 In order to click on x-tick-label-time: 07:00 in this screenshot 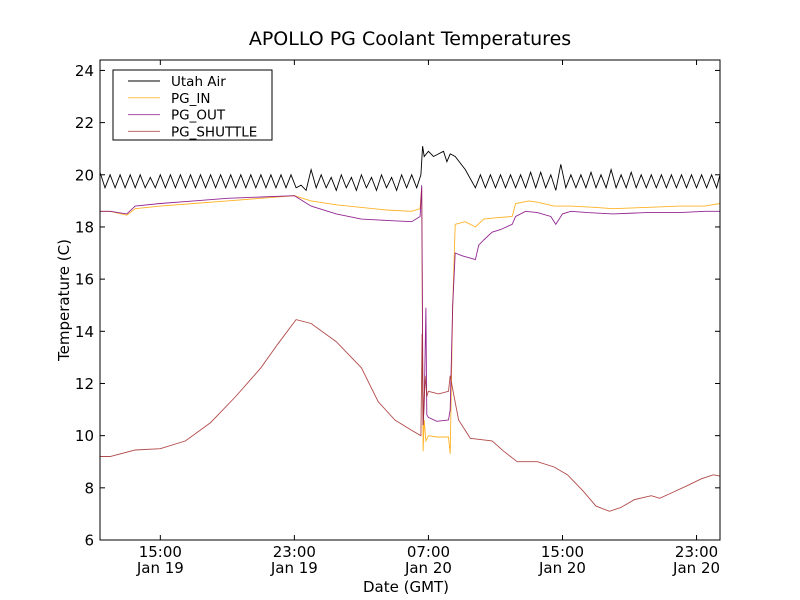, I will do `click(428, 552)`.